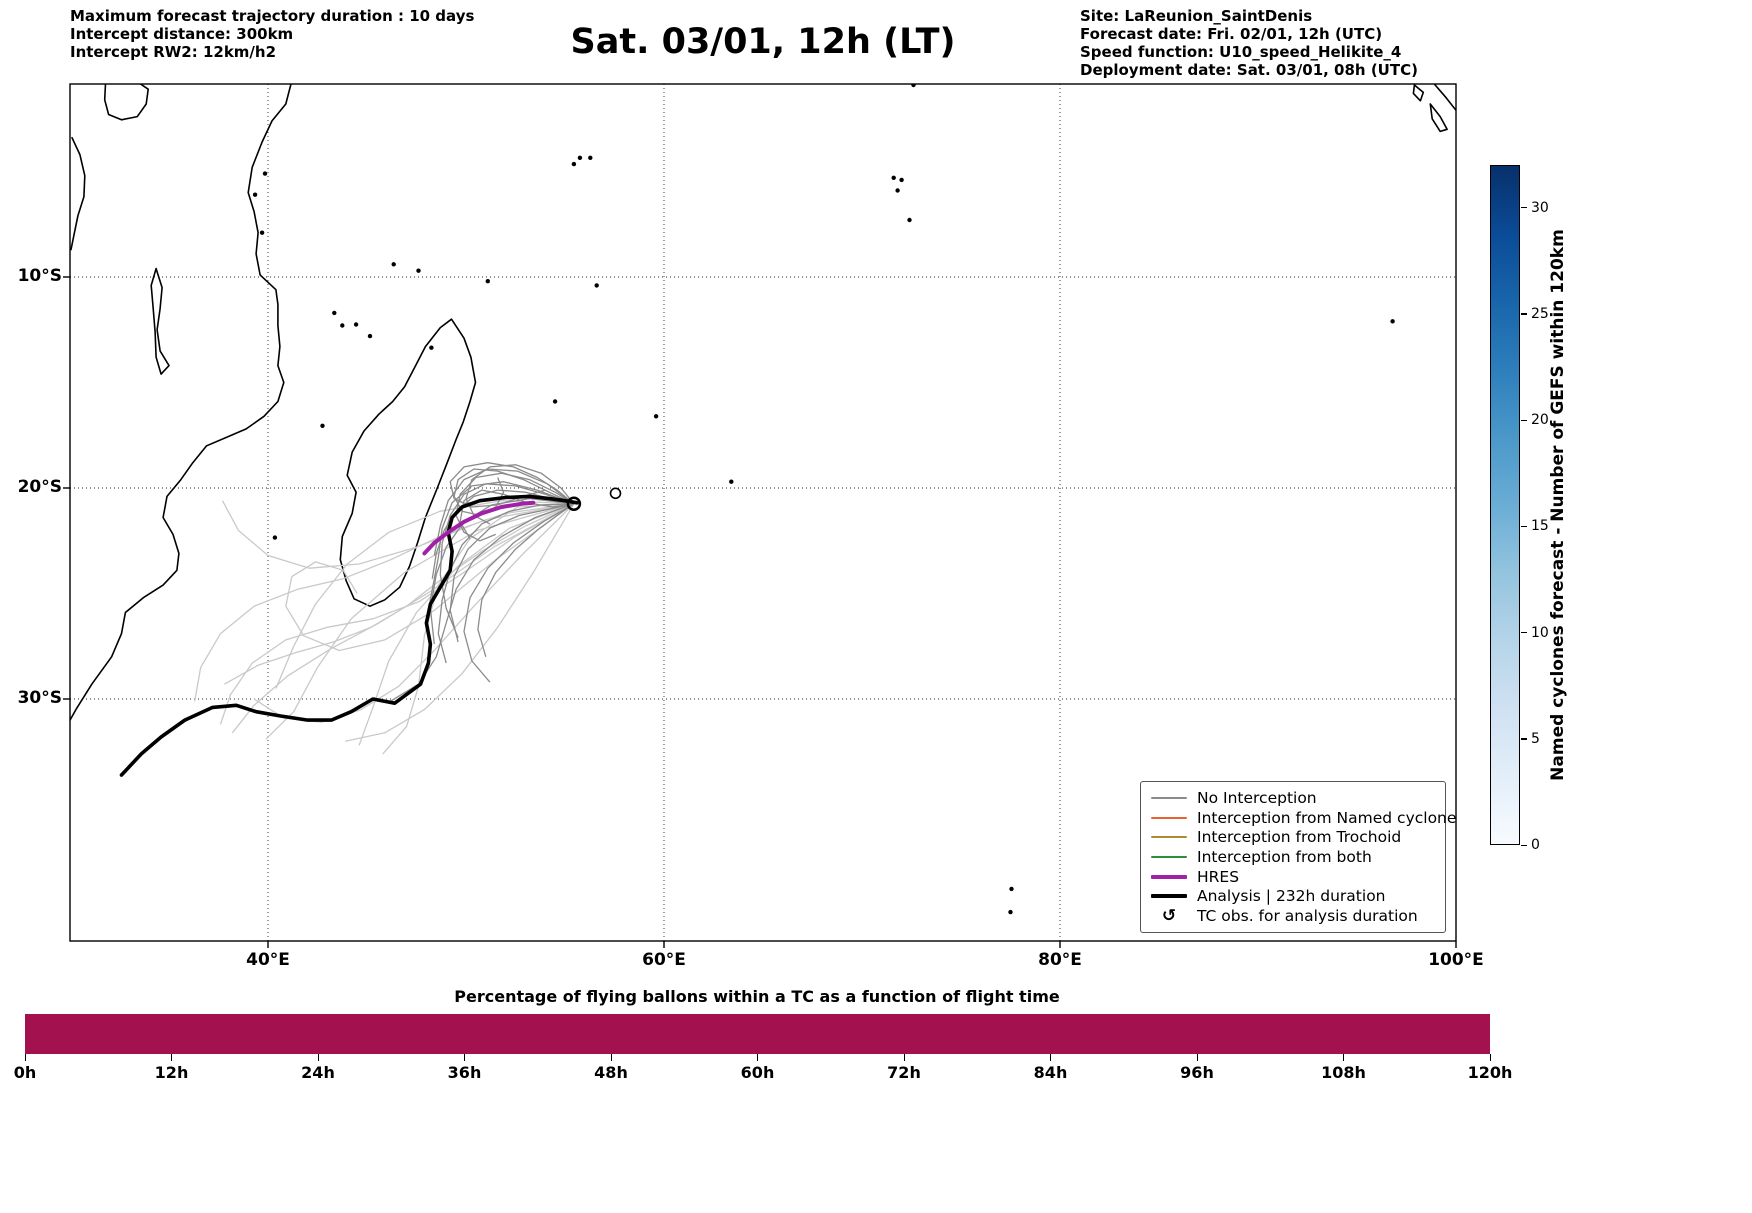 This screenshot has height=1213, width=1752. I want to click on flight-axis-tick-label: 48h, so click(611, 1072).